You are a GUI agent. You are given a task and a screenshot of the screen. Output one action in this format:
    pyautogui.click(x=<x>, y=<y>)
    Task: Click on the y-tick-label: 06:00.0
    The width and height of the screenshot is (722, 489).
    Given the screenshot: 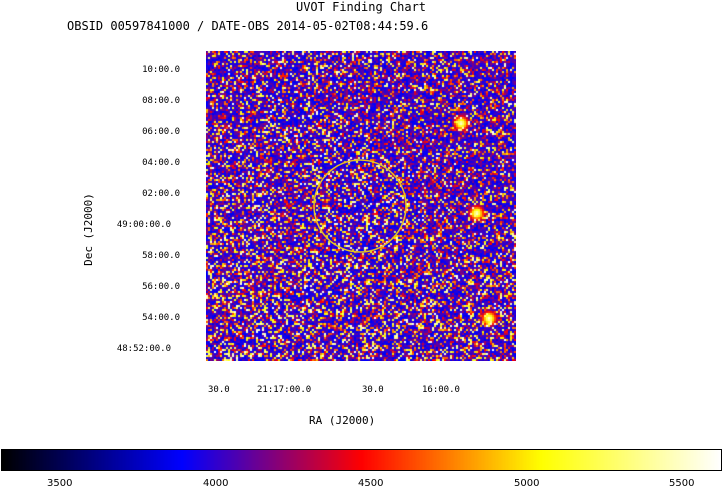 What is the action you would take?
    pyautogui.click(x=161, y=132)
    